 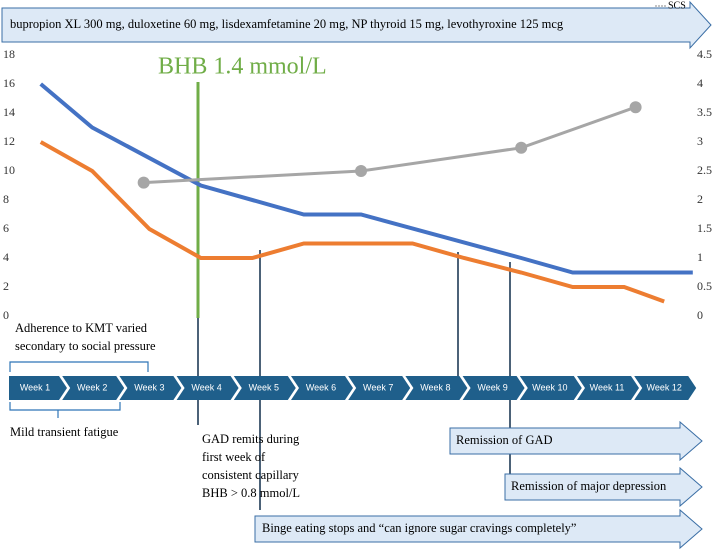 I want to click on y-tick-label: 16, so click(x=9, y=83).